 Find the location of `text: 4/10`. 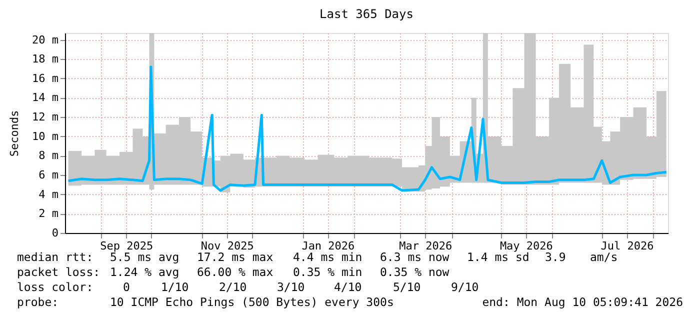

text: 4/10 is located at coordinates (348, 287).